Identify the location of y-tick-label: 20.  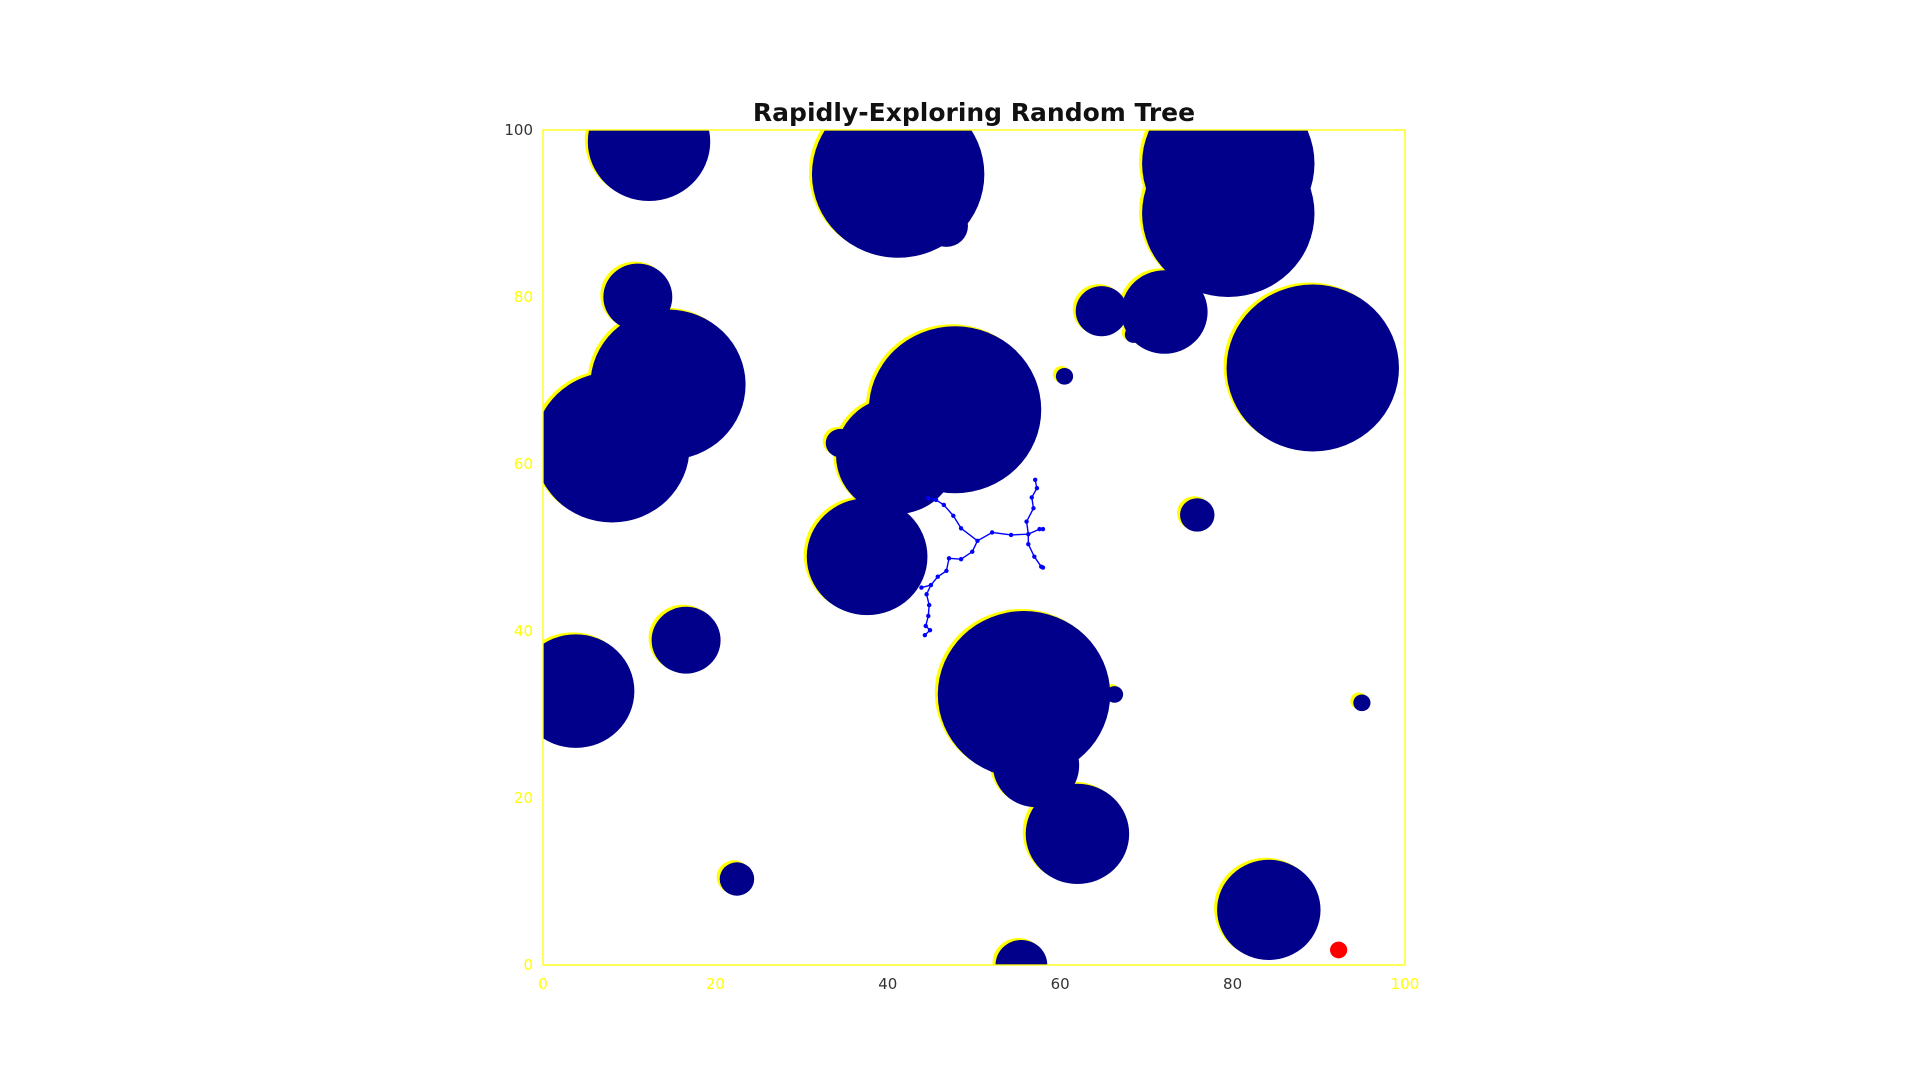
(523, 798).